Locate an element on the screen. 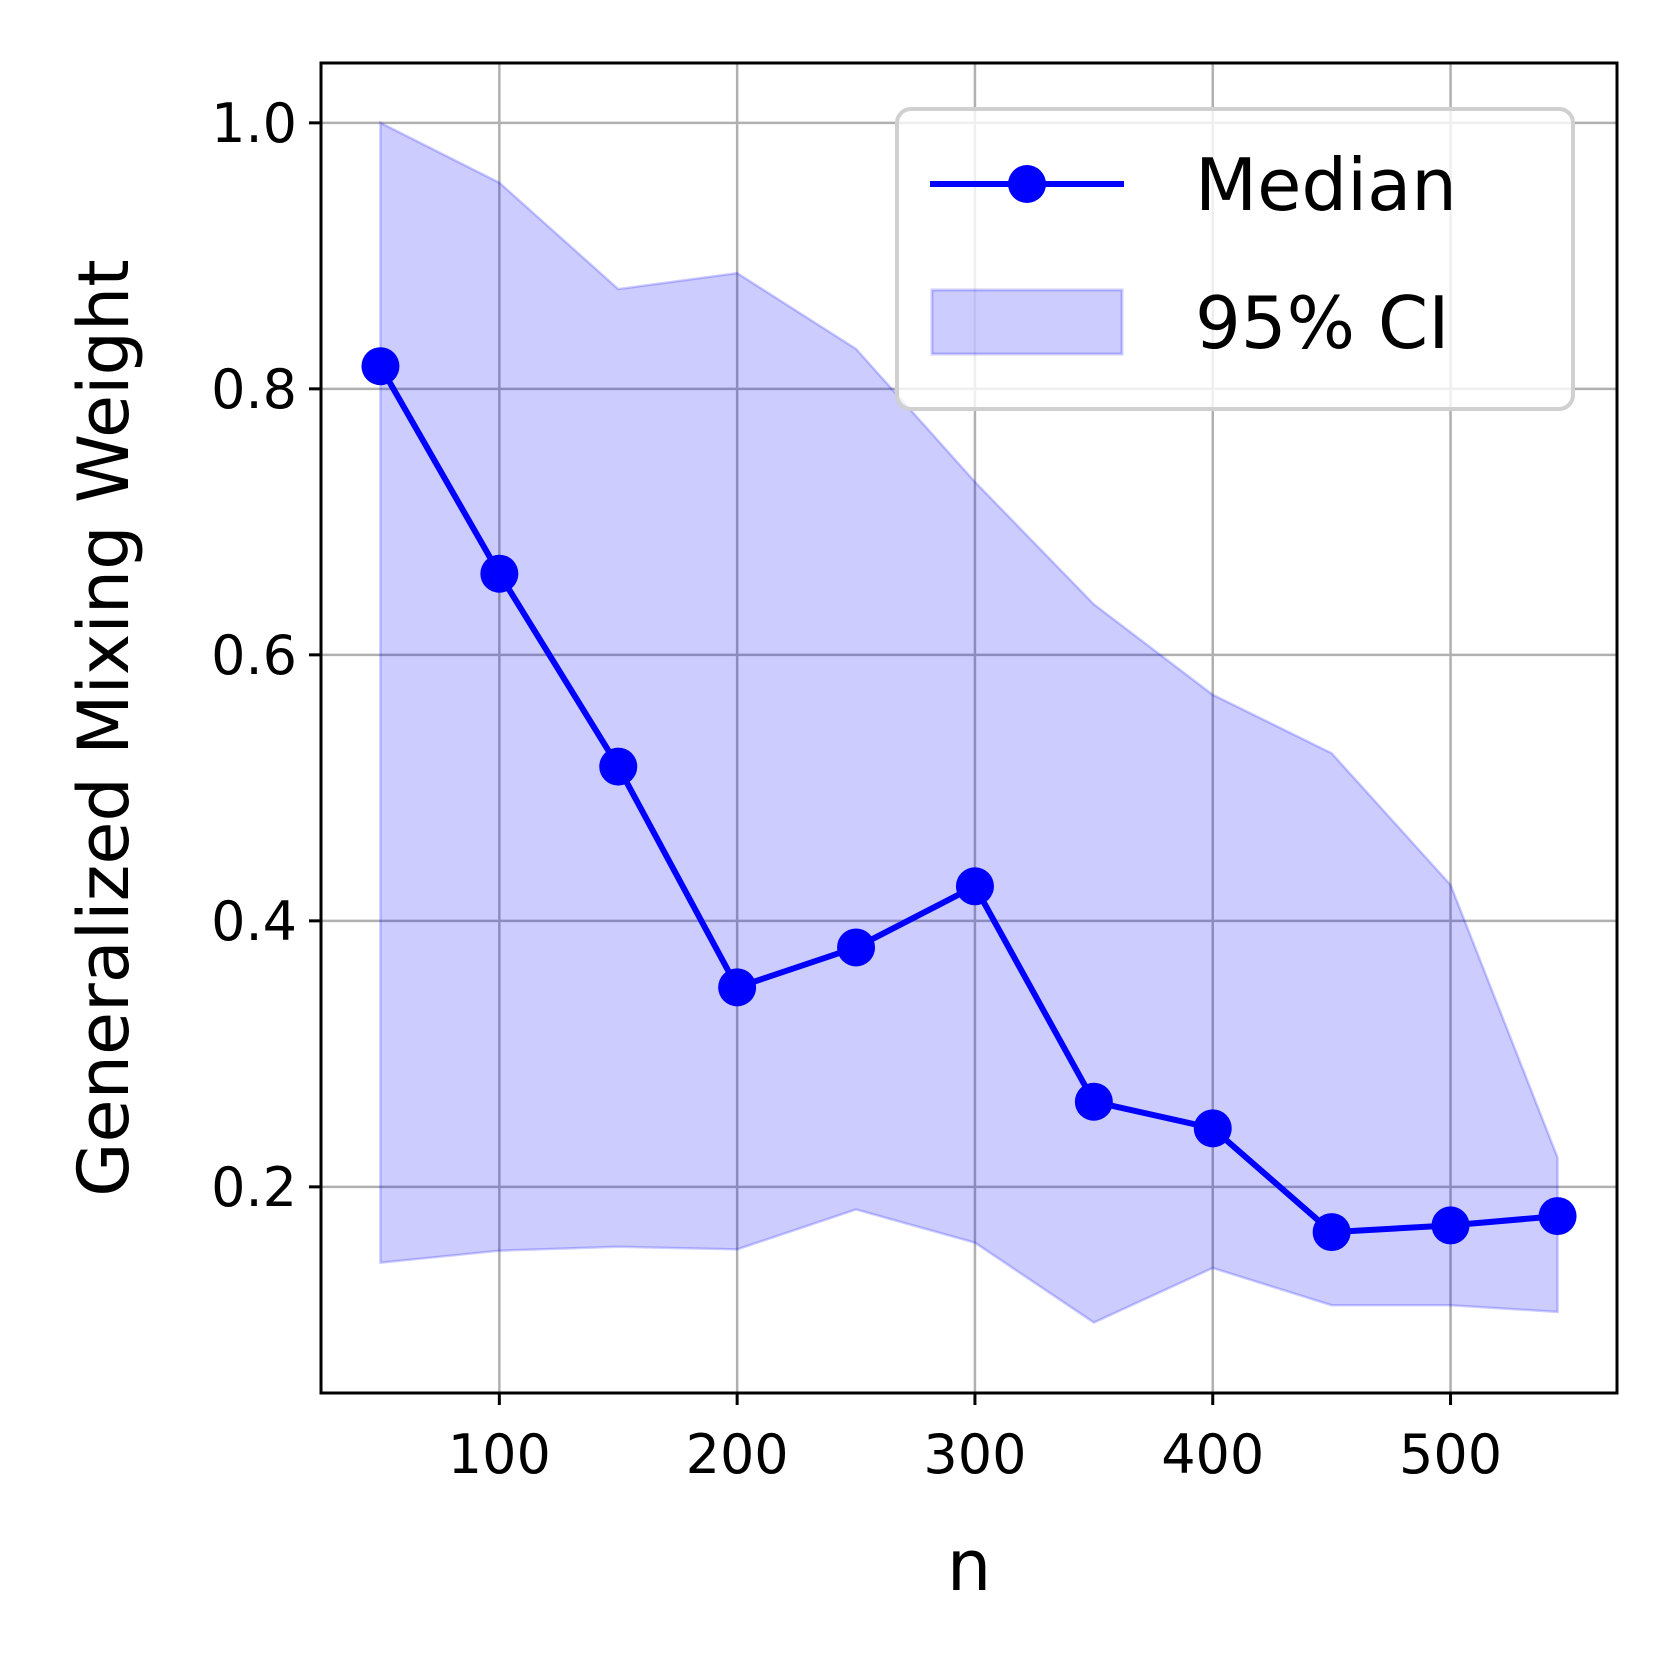  y-tick-label: 0.6 is located at coordinates (254, 655).